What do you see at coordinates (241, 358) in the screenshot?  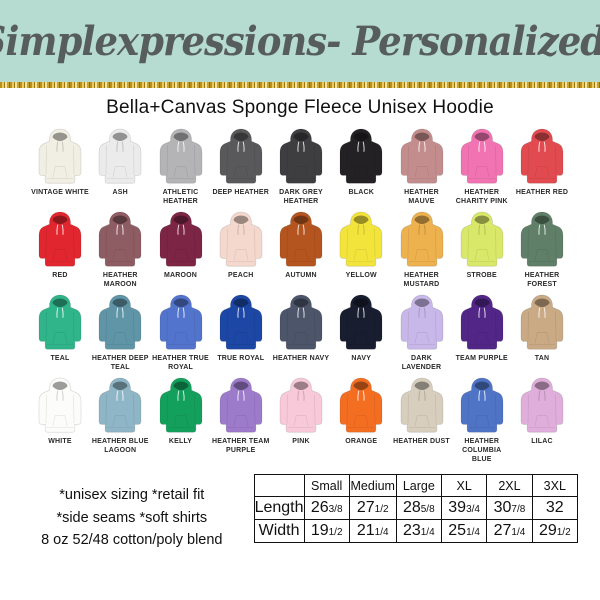 I see `color-label: TRUE ROYAL` at bounding box center [241, 358].